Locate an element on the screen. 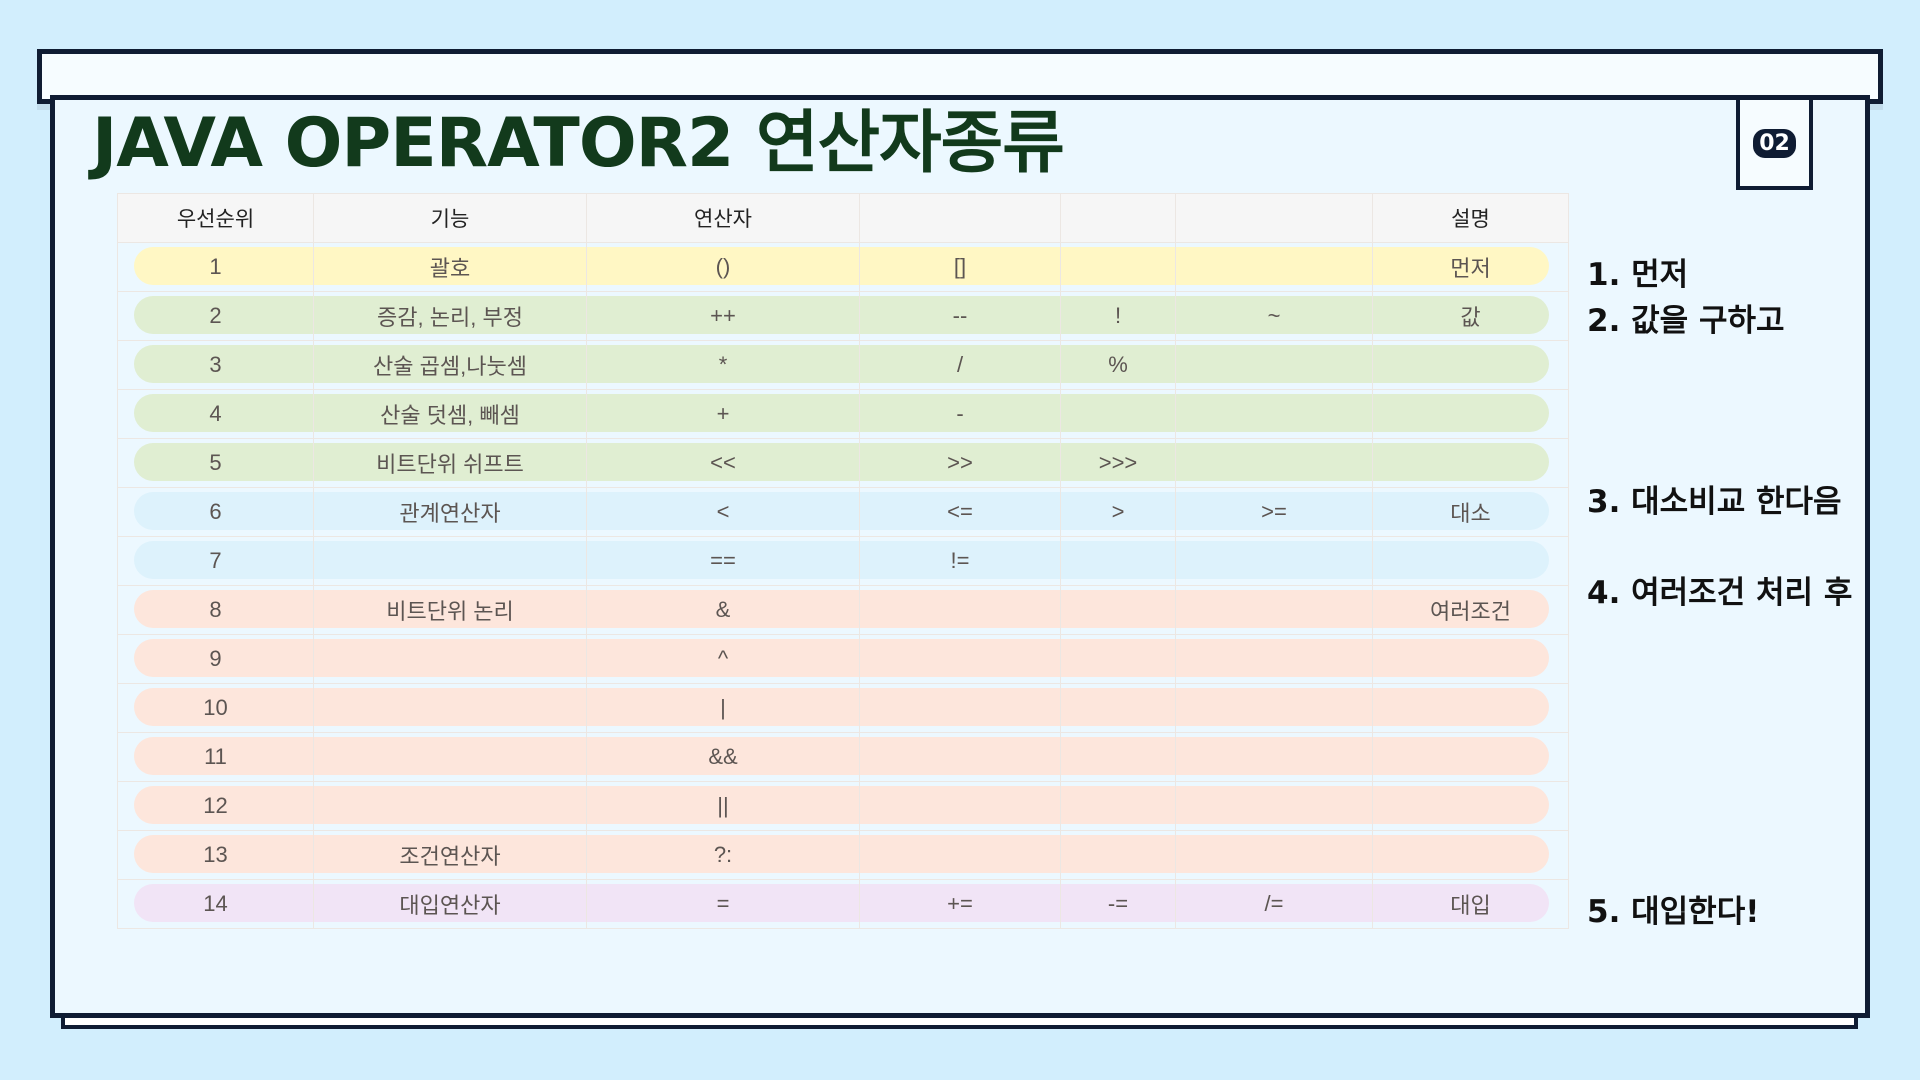  function-cell: 산술 곱셈,나눗셈 is located at coordinates (450, 365).